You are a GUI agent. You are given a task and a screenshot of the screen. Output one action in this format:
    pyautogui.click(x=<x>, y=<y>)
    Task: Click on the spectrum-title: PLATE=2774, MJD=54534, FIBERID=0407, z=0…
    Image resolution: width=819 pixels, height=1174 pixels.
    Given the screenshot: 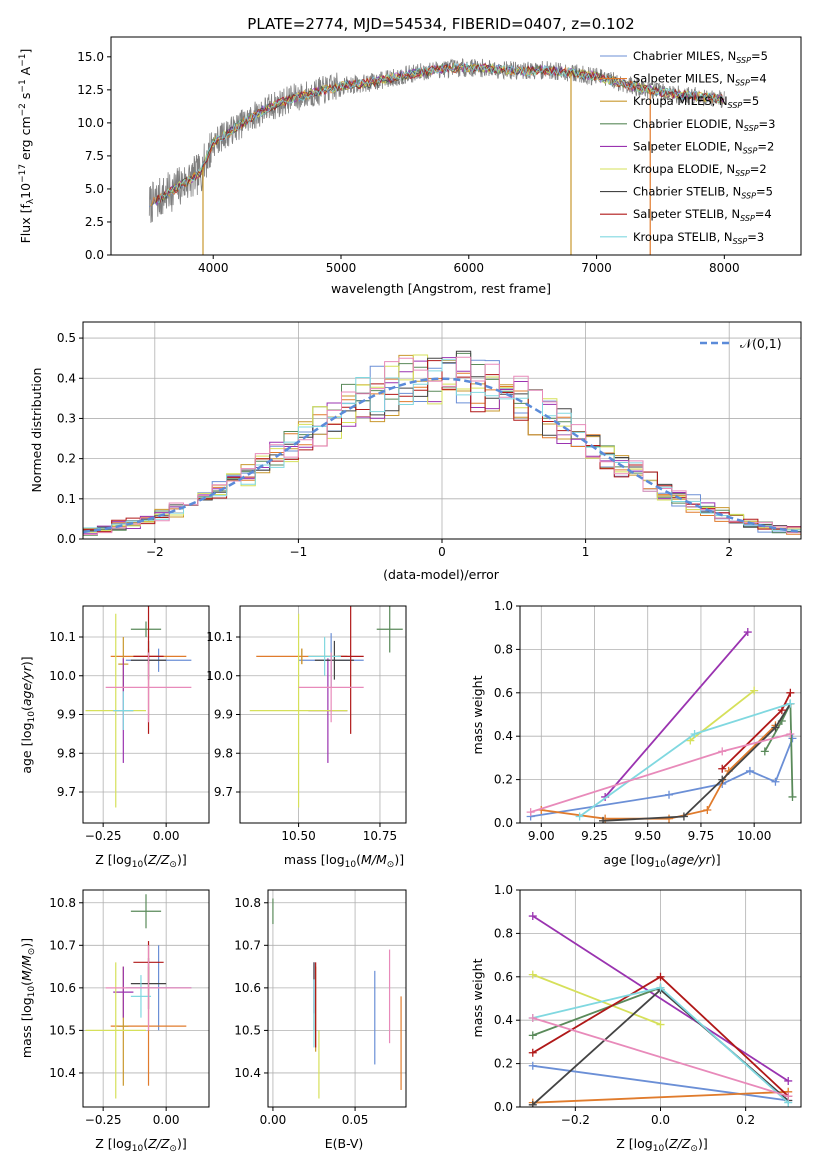 What is the action you would take?
    pyautogui.click(x=440, y=24)
    